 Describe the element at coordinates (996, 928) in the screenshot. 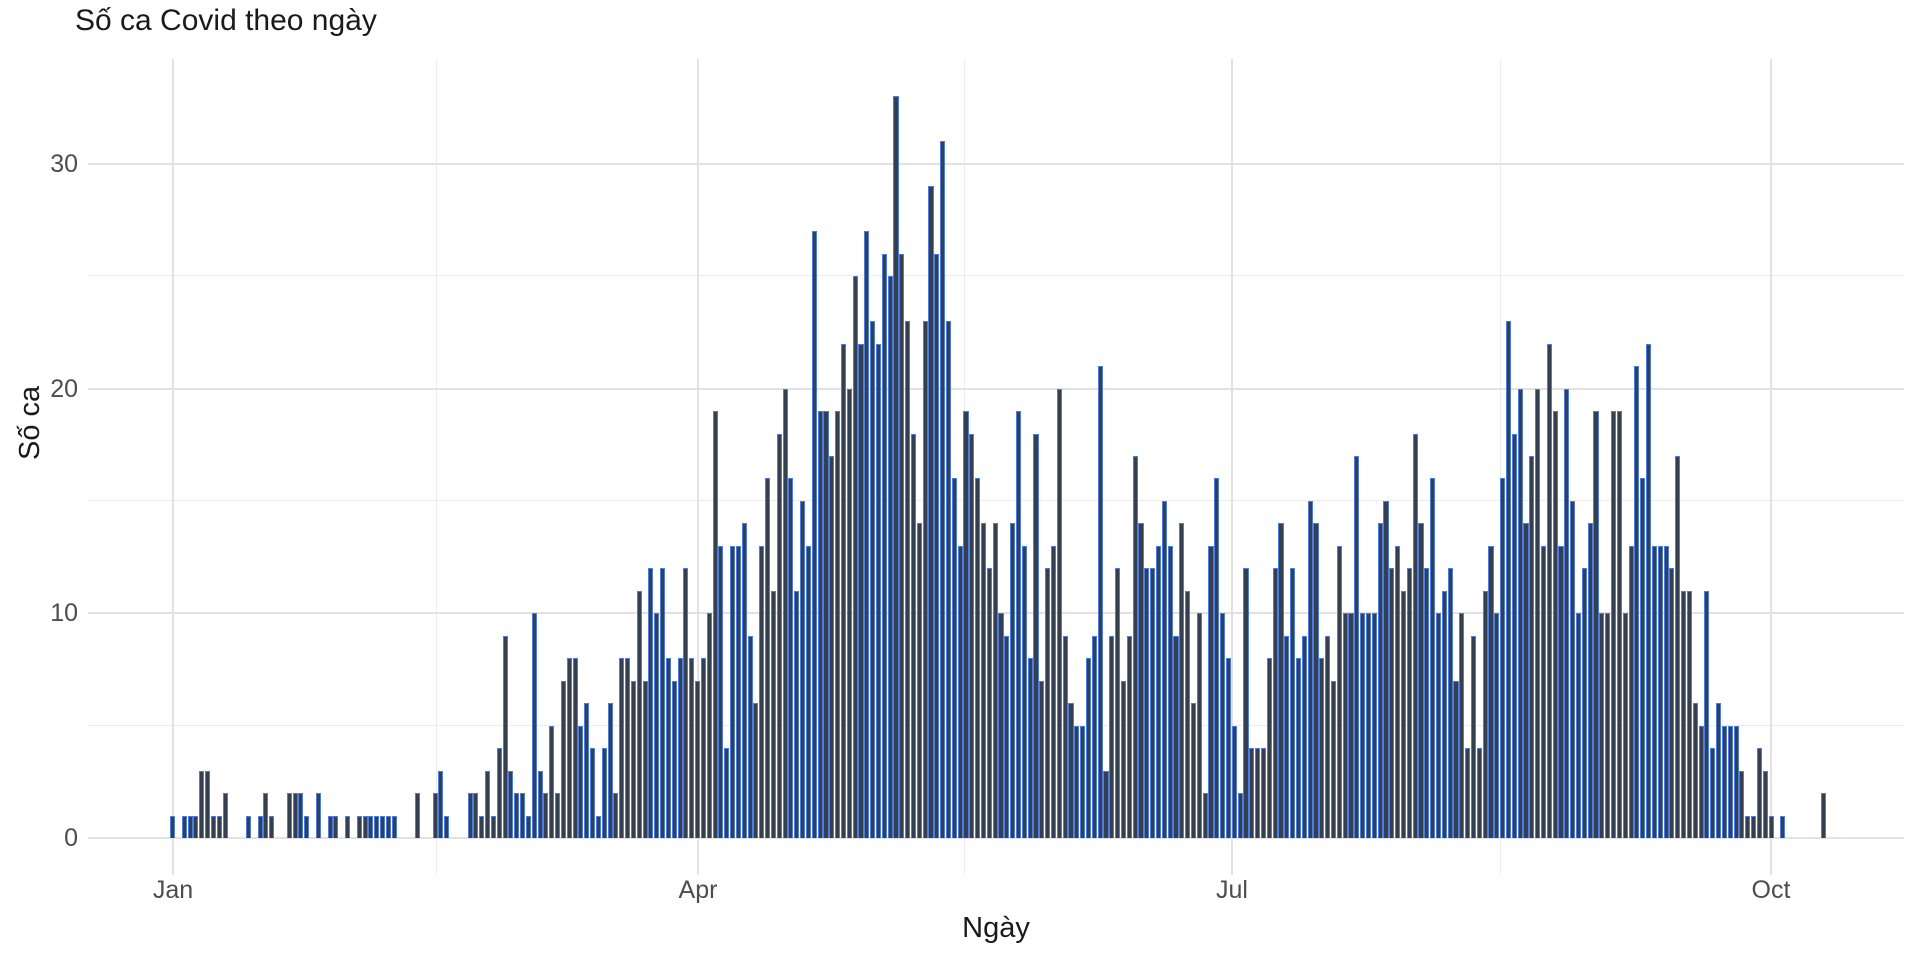

I see `x-axis-title: Ngày` at that location.